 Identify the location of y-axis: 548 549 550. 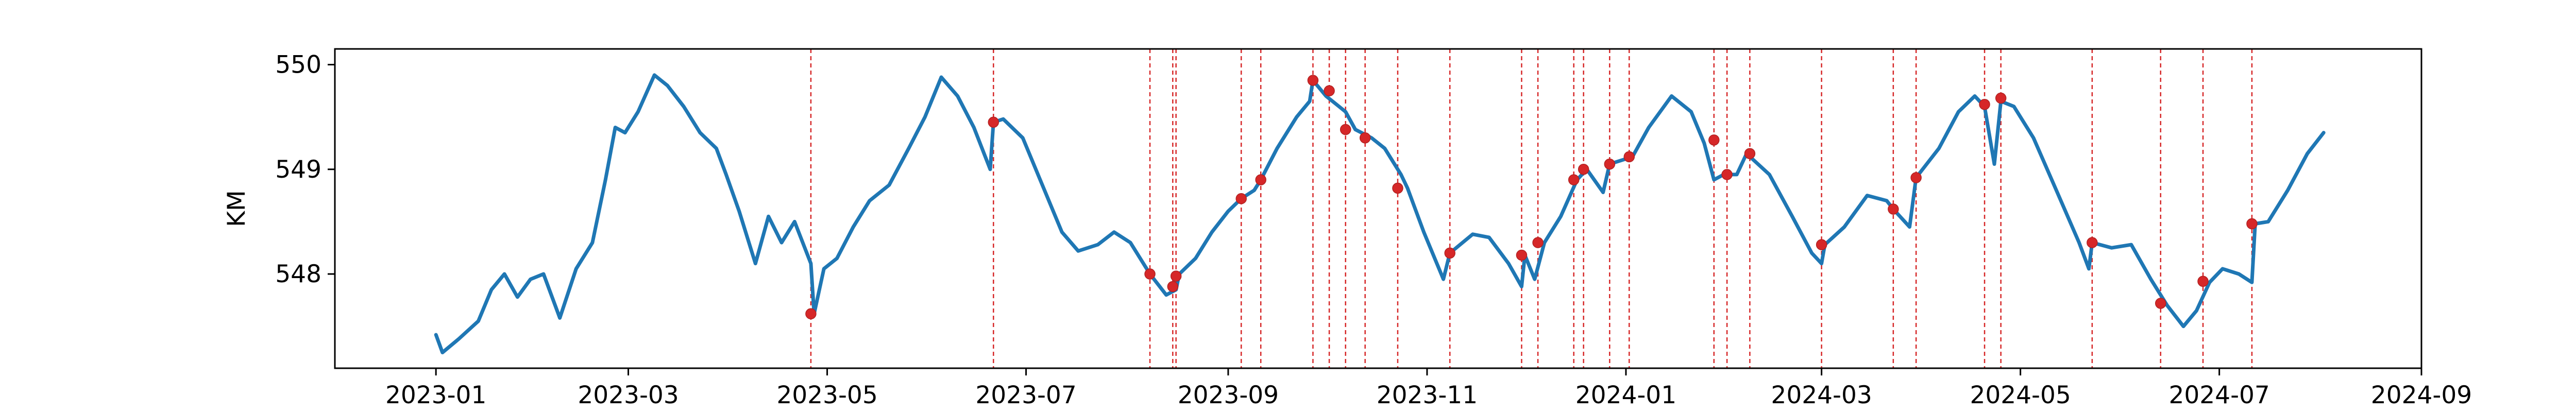
(305, 169).